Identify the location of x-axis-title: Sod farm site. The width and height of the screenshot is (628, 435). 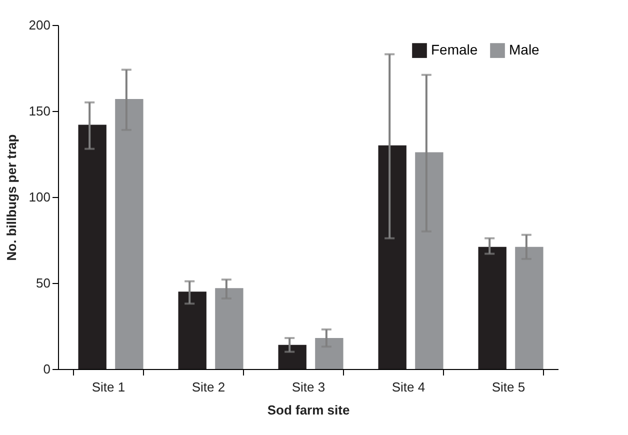
(308, 410).